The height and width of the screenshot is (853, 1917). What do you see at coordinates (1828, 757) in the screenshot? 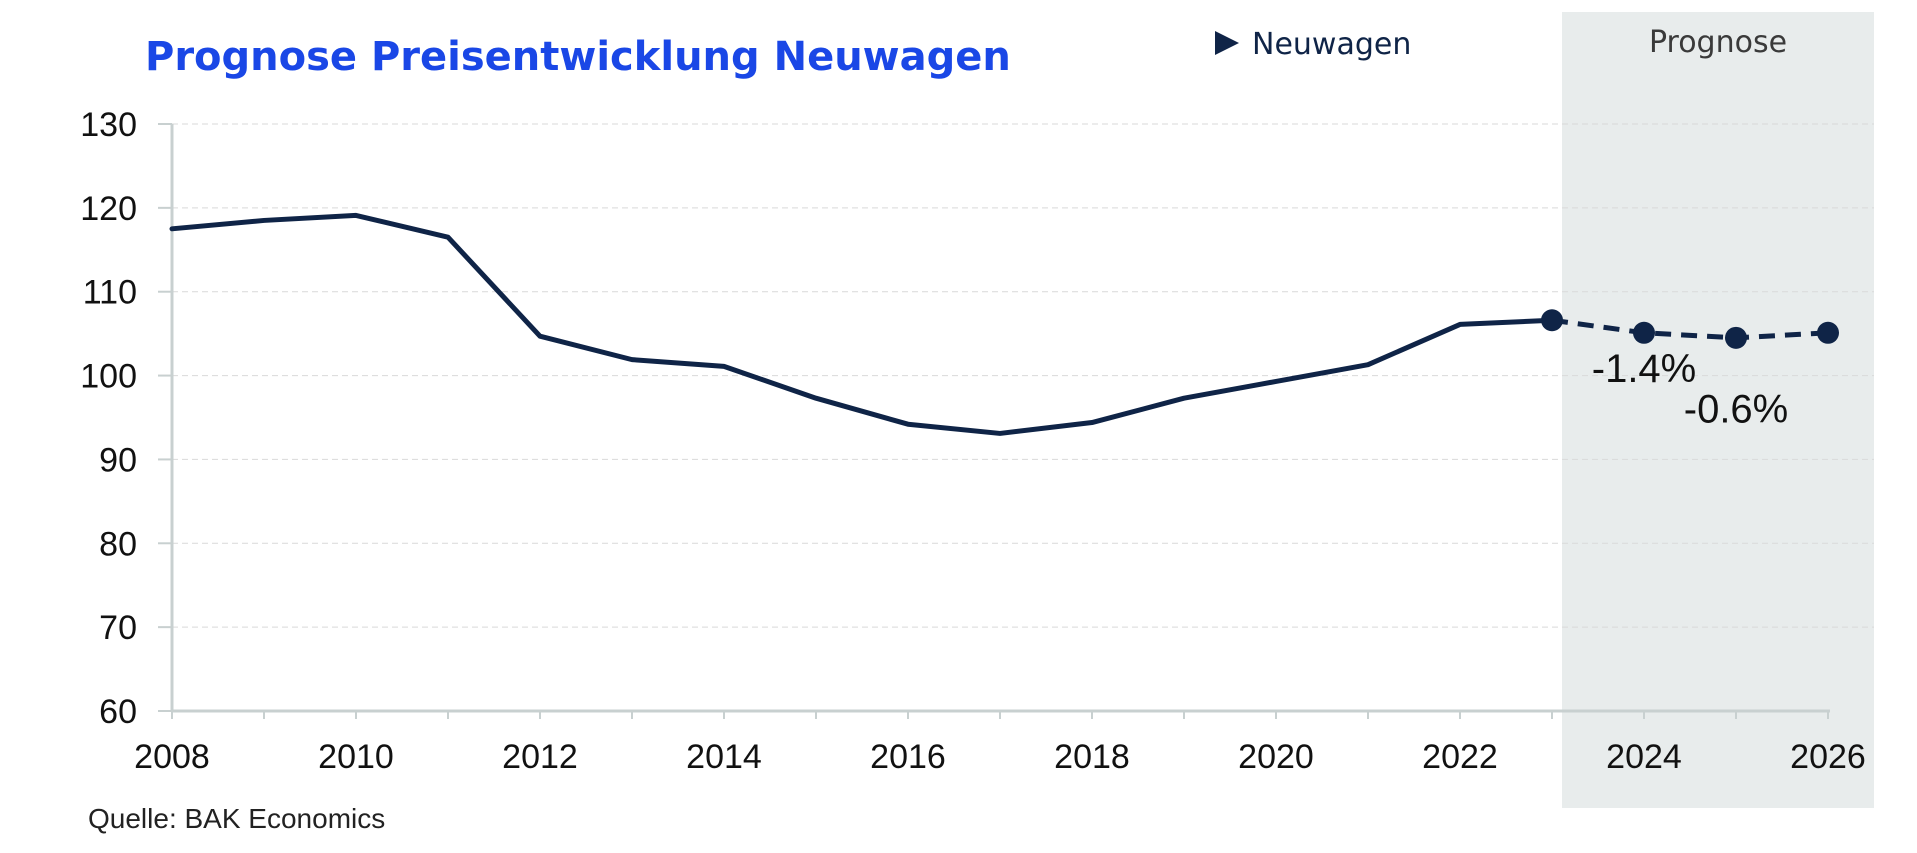
I see `x-tick-label: 2026` at bounding box center [1828, 757].